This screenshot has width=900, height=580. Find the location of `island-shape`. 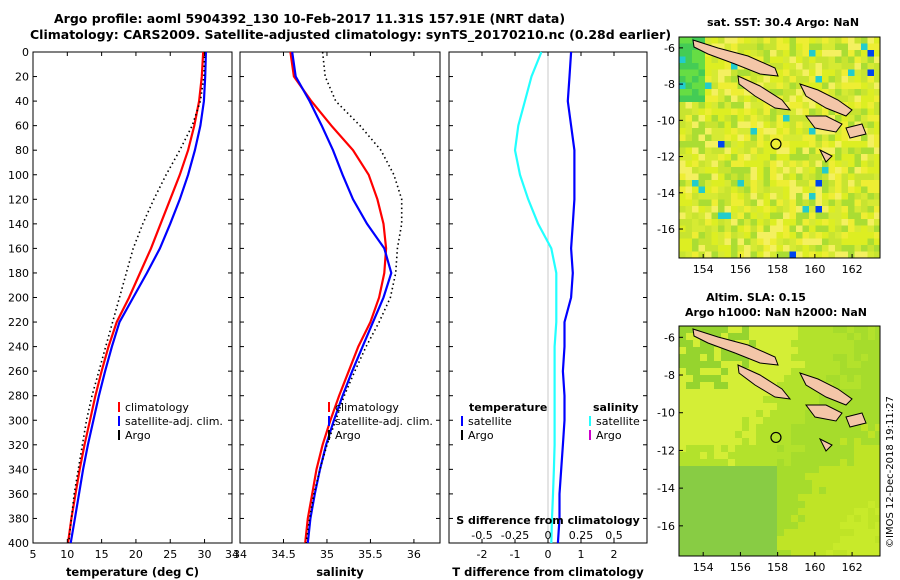

island-shape is located at coordinates (764, 93).